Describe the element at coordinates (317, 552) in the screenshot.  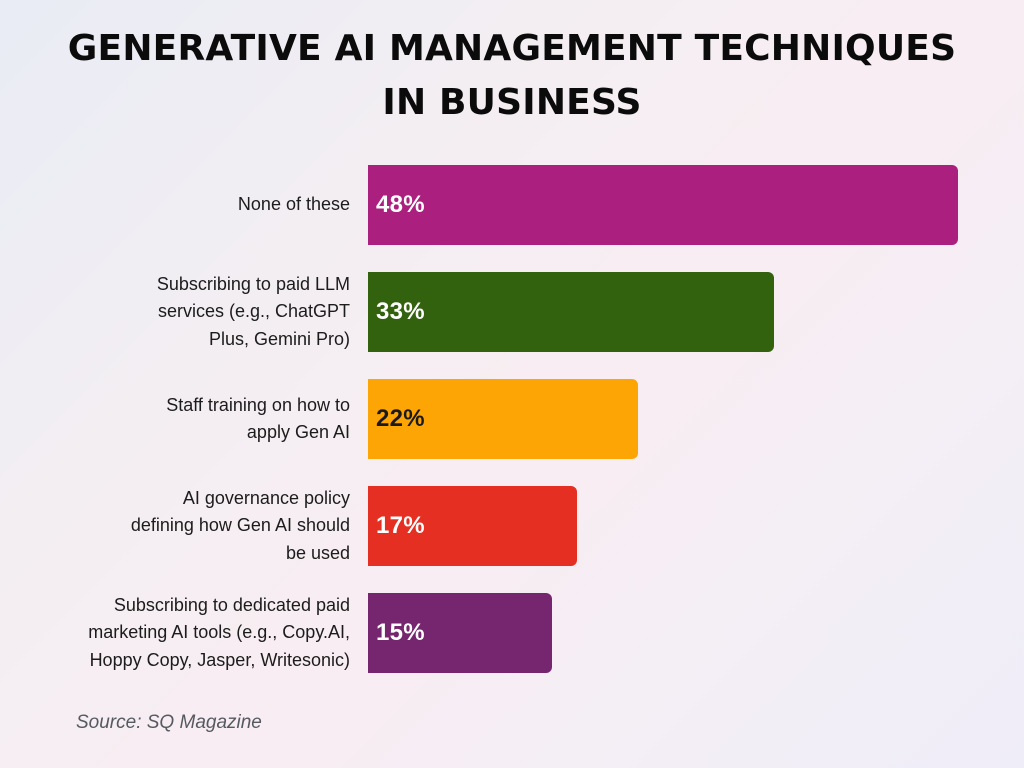
I see `label-line: be used` at that location.